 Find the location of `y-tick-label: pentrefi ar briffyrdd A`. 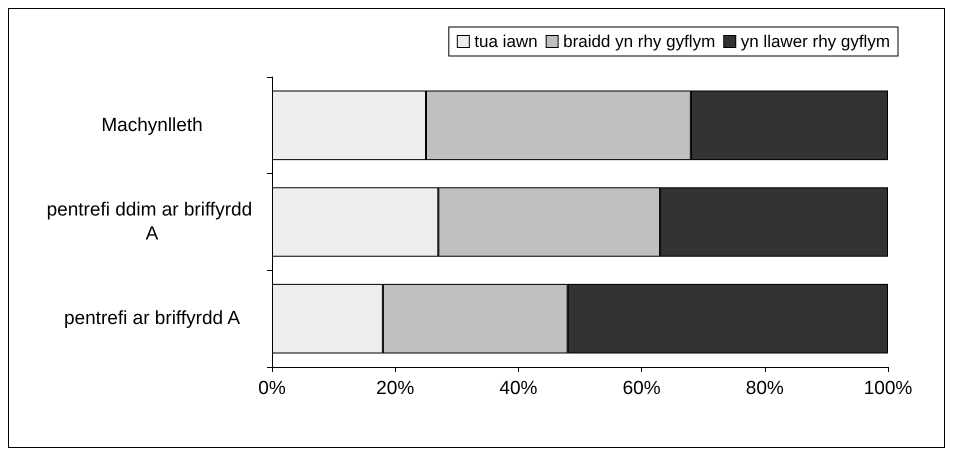

y-tick-label: pentrefi ar briffyrdd A is located at coordinates (152, 319).